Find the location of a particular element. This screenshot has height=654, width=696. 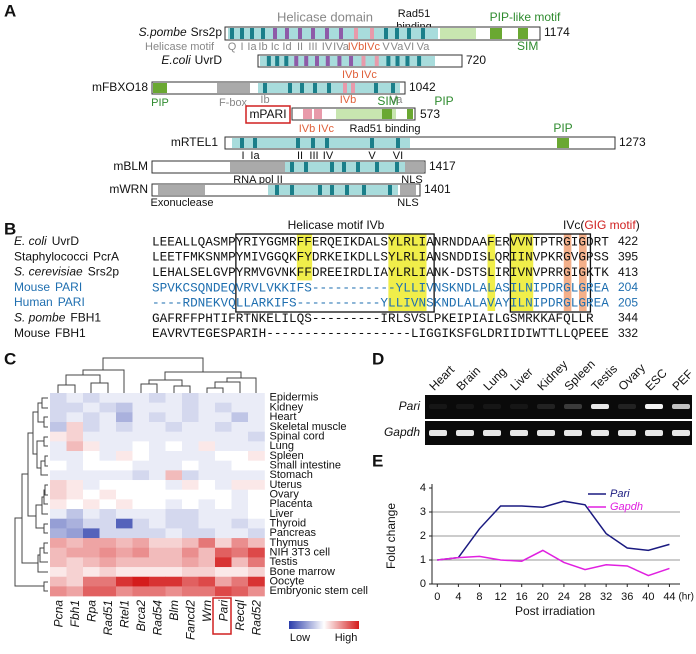

motif-title: Helicase motif IVb is located at coordinates (336, 225).